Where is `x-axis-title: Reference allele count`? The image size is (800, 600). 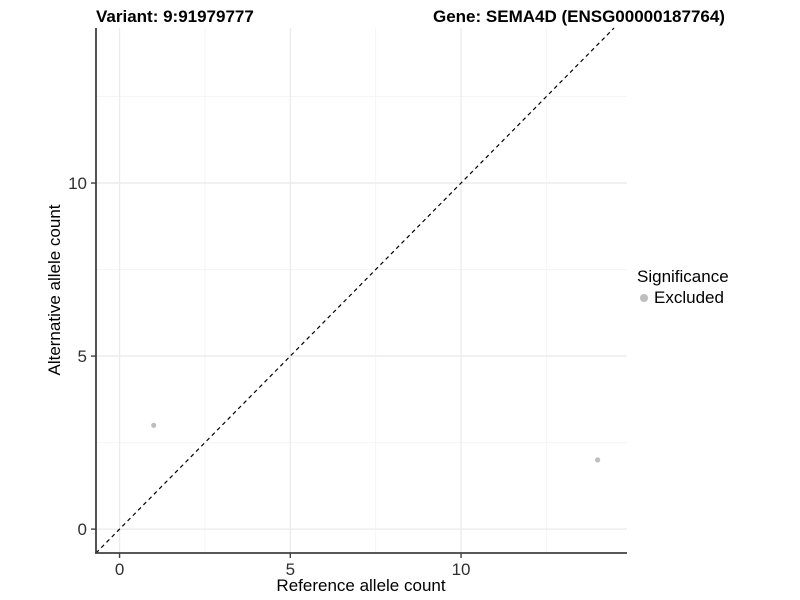 x-axis-title: Reference allele count is located at coordinates (361, 585).